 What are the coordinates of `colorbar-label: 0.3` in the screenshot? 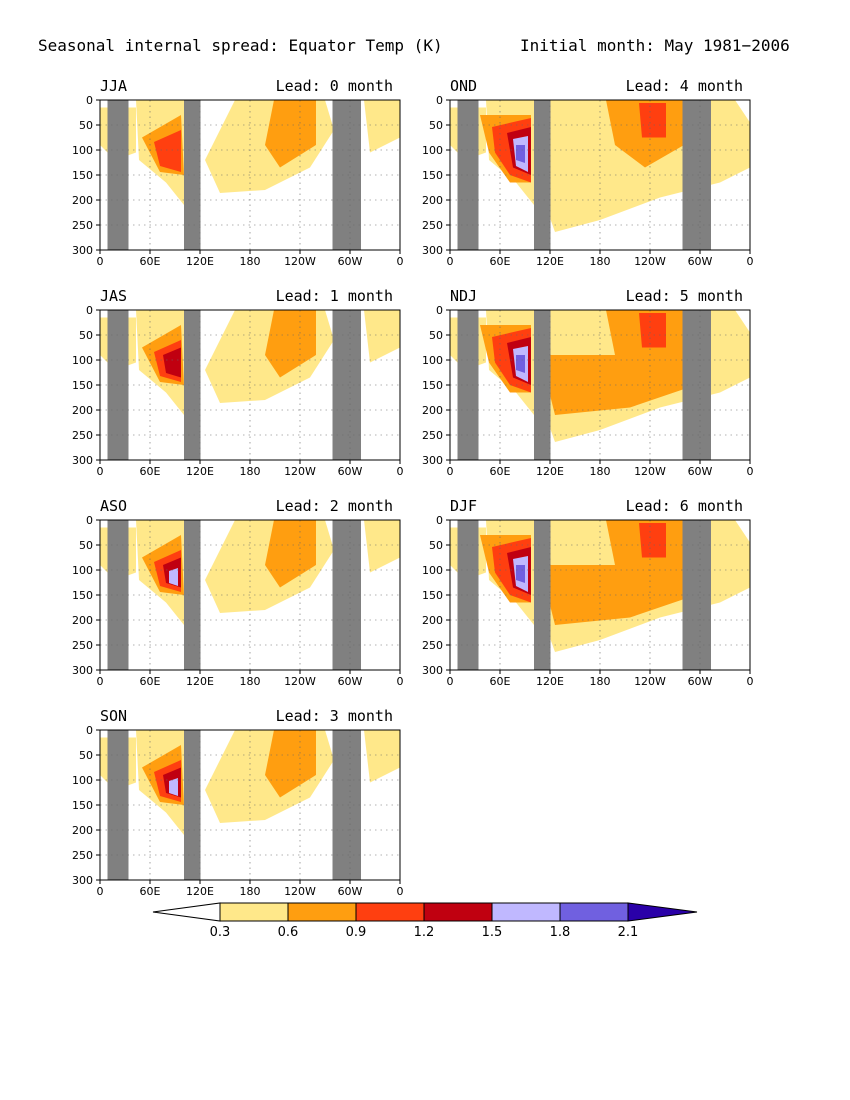 It's located at (220, 932).